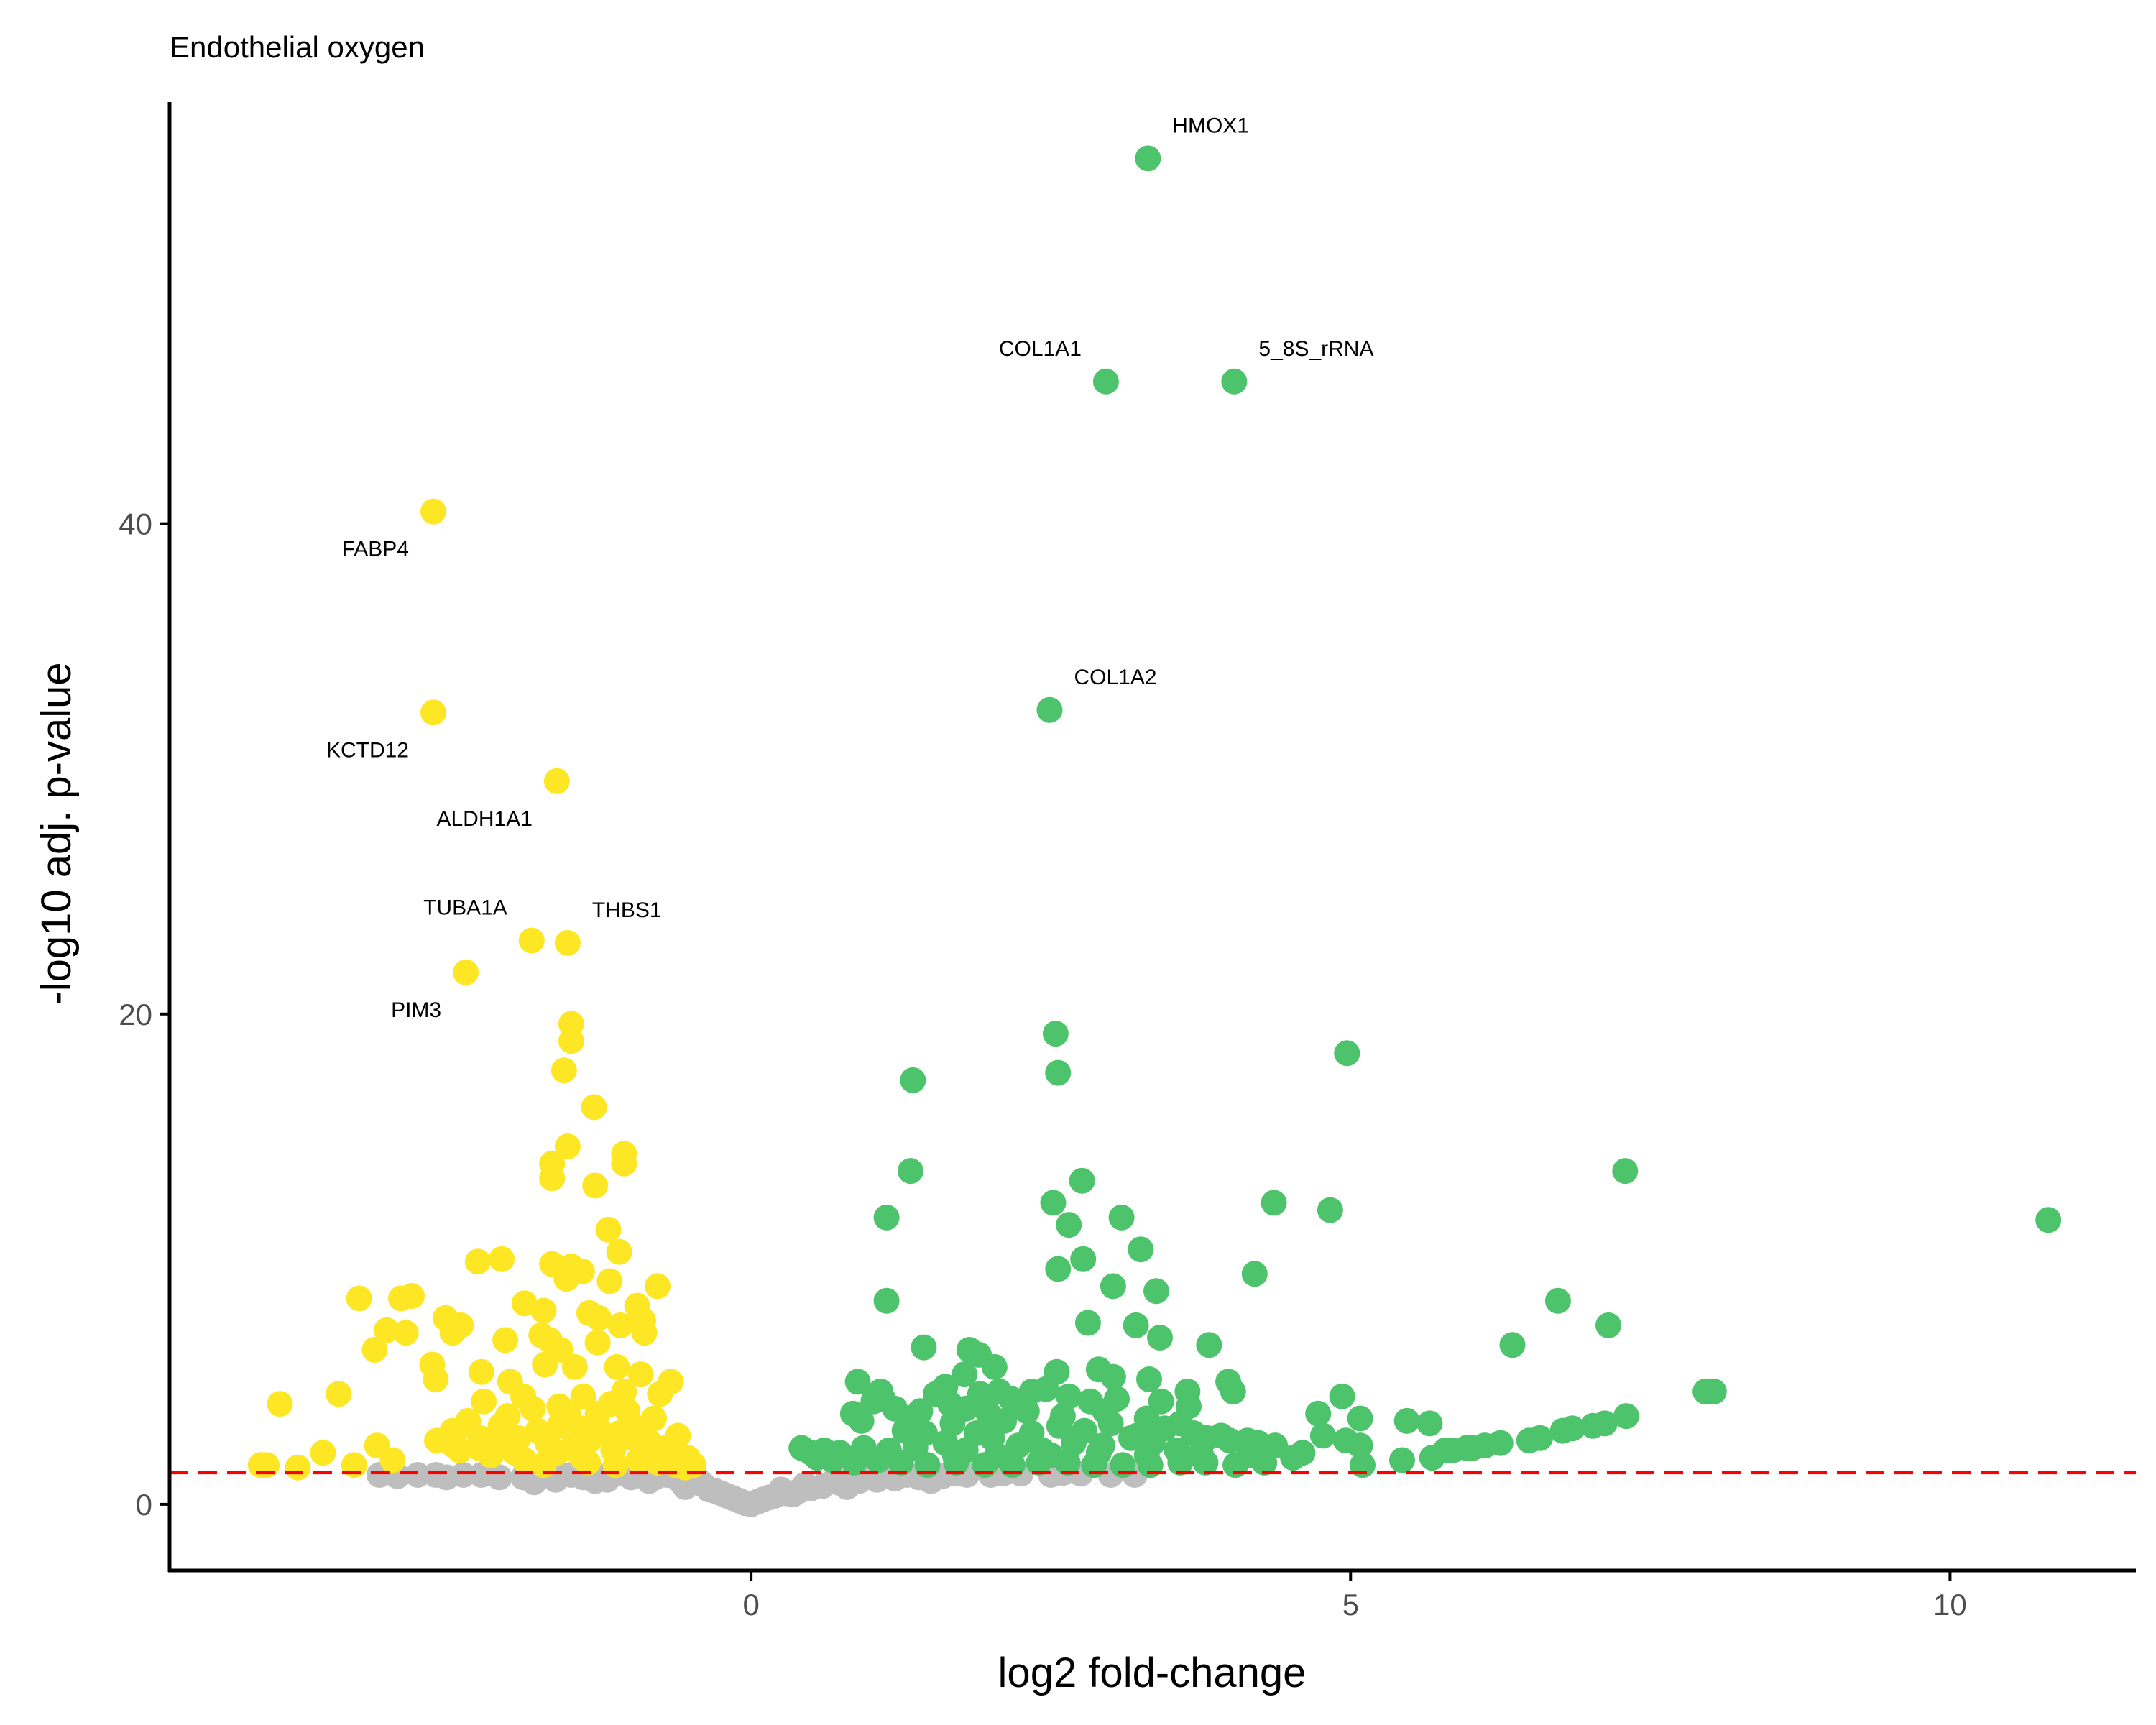  I want to click on x-tick-label: 10, so click(1950, 1605).